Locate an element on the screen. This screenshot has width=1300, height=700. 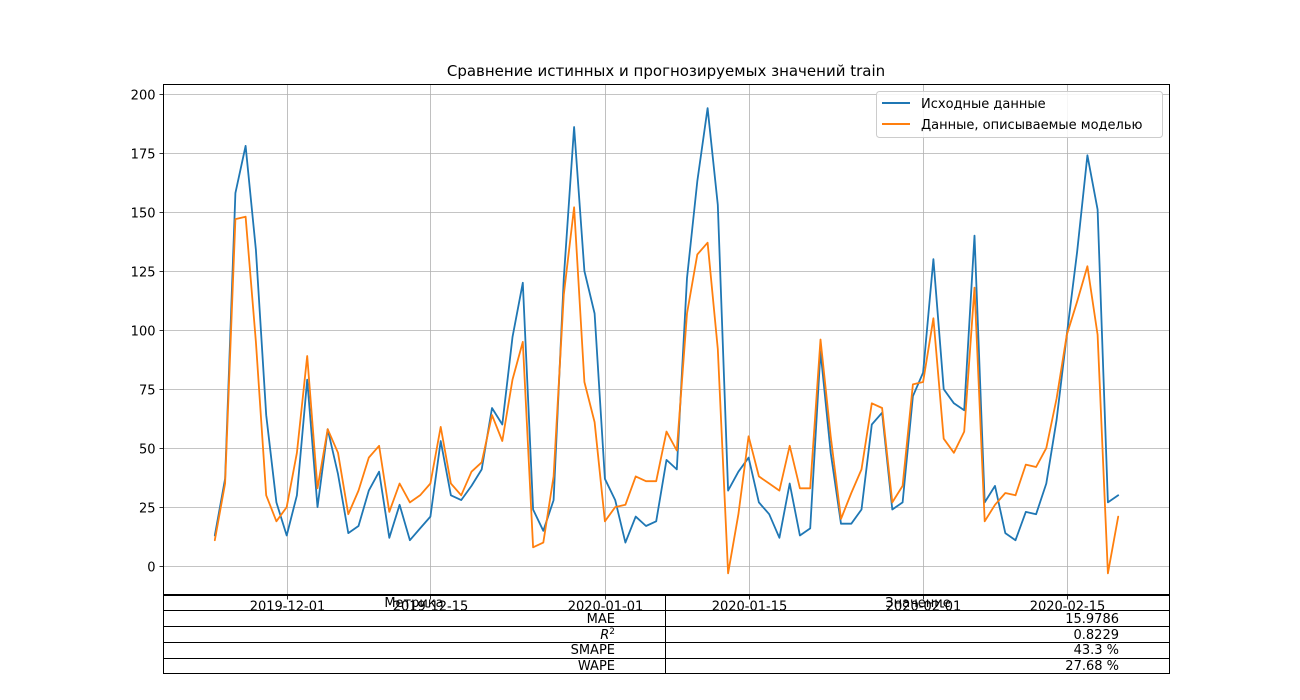
table-cell-value: 43.3 % is located at coordinates (1096, 650).